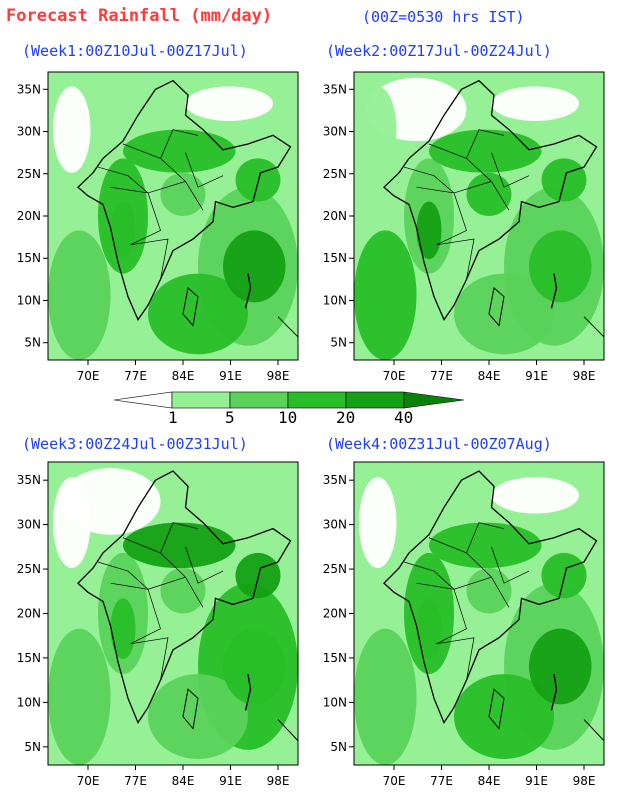  What do you see at coordinates (135, 51) in the screenshot?
I see `panel-title-week1: (Week1:00Z10Jul-00Z17Jul)` at bounding box center [135, 51].